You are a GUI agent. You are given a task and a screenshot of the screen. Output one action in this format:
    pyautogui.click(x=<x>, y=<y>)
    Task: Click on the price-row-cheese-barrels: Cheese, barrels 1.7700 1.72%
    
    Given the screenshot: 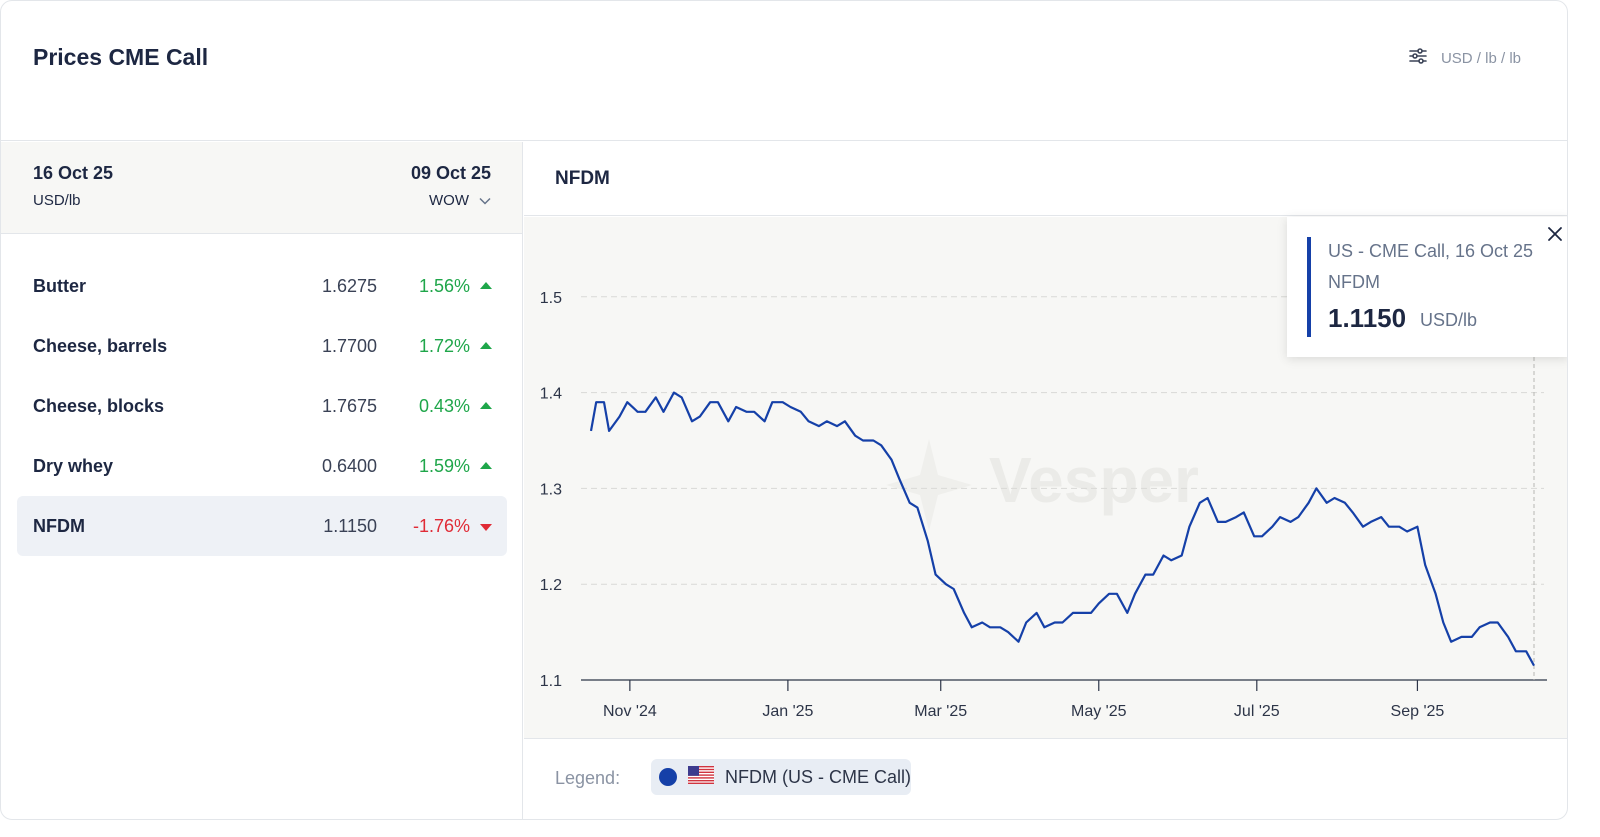 What is the action you would take?
    pyautogui.click(x=262, y=346)
    